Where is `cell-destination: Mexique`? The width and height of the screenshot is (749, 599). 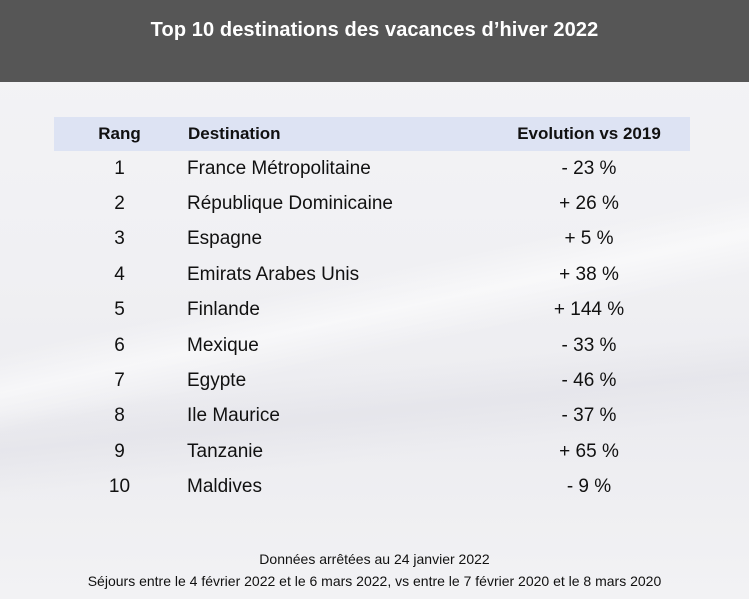
cell-destination: Mexique is located at coordinates (223, 345).